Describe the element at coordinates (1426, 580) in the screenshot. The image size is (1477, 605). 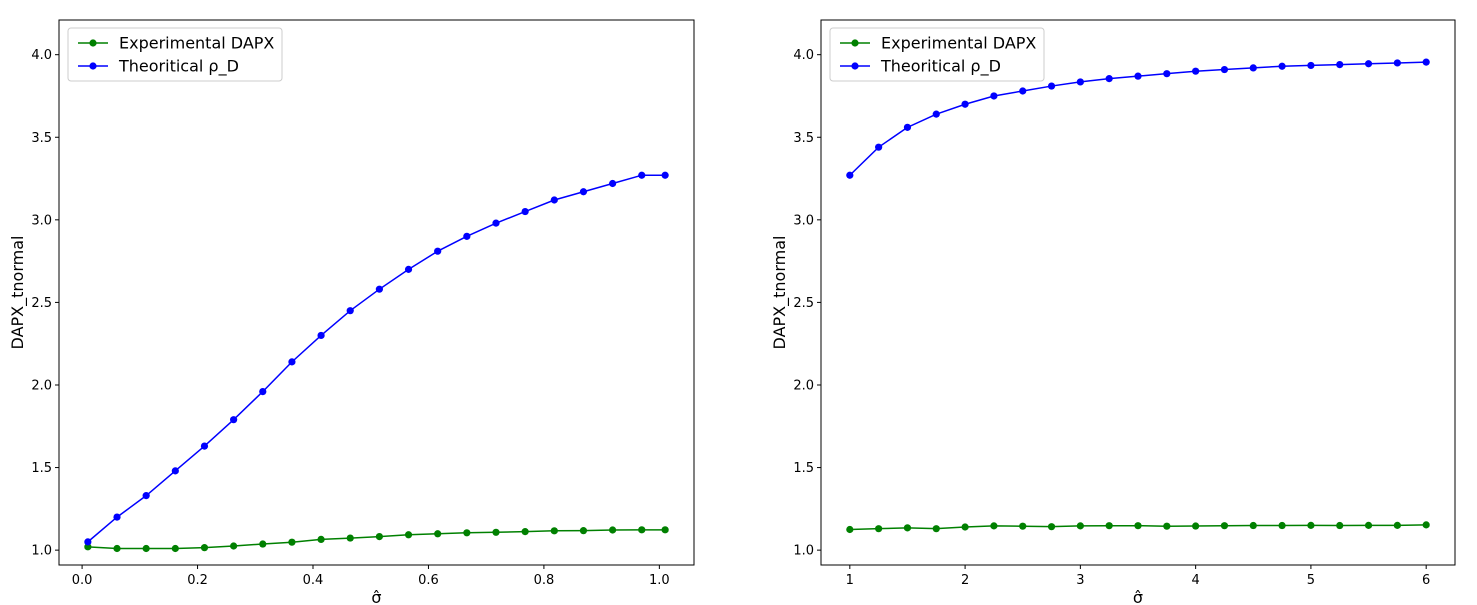
I see `x-tick-label: 6` at that location.